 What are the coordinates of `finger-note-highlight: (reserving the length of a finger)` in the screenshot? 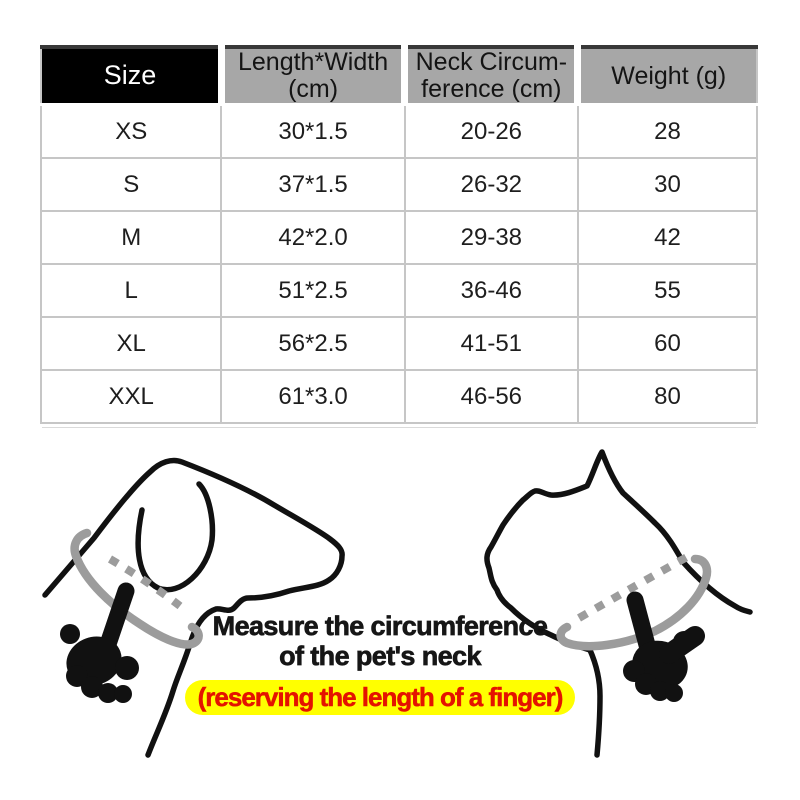 It's located at (380, 697).